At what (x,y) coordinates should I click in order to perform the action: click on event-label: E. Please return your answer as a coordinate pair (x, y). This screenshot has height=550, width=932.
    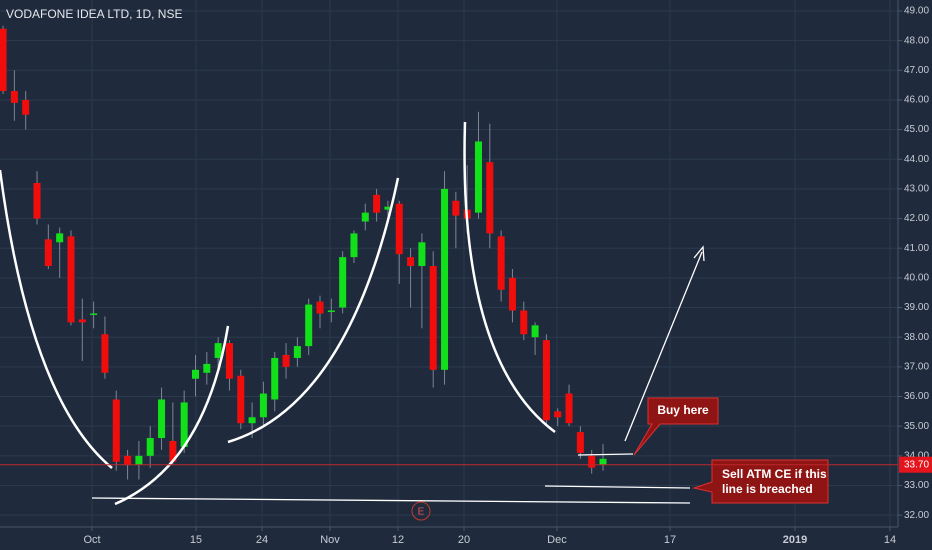
    Looking at the image, I should click on (421, 512).